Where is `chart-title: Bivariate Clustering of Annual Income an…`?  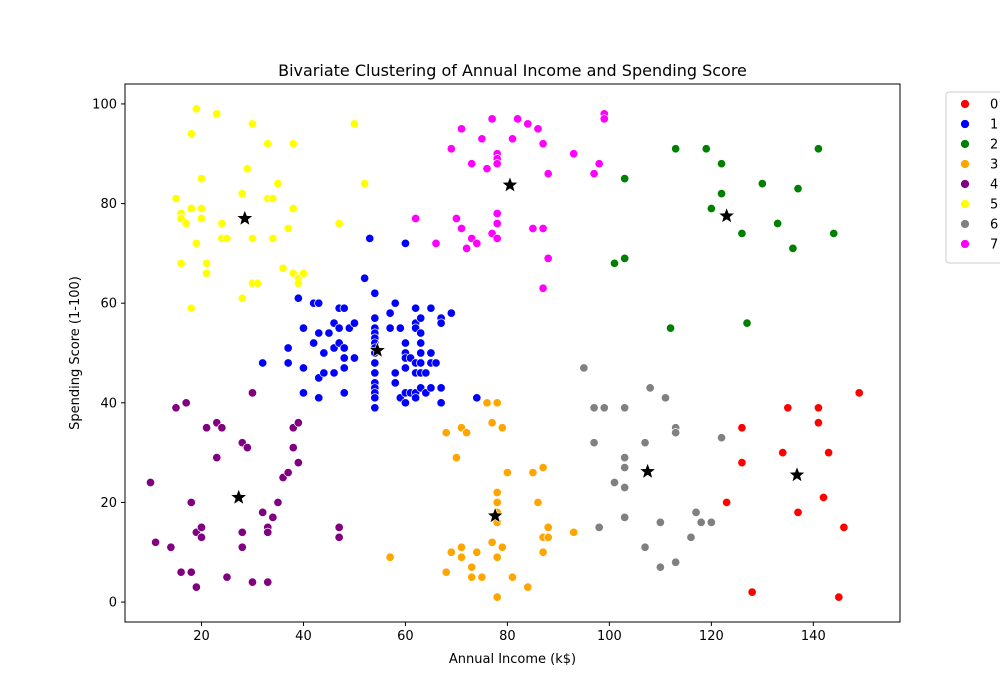
chart-title: Bivariate Clustering of Annual Income an… is located at coordinates (512, 70).